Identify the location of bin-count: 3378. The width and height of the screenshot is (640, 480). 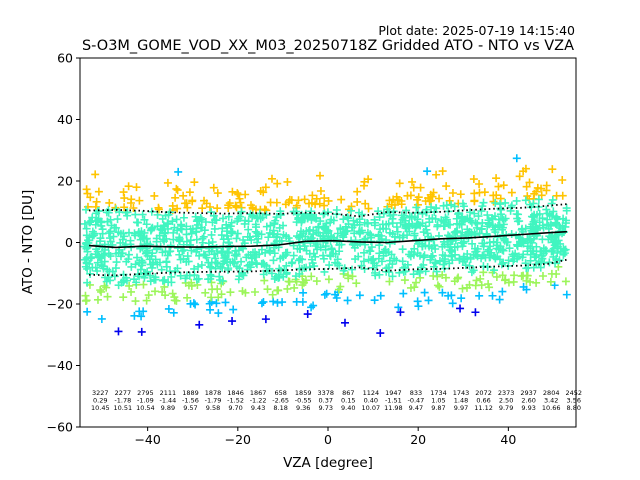
(325, 393).